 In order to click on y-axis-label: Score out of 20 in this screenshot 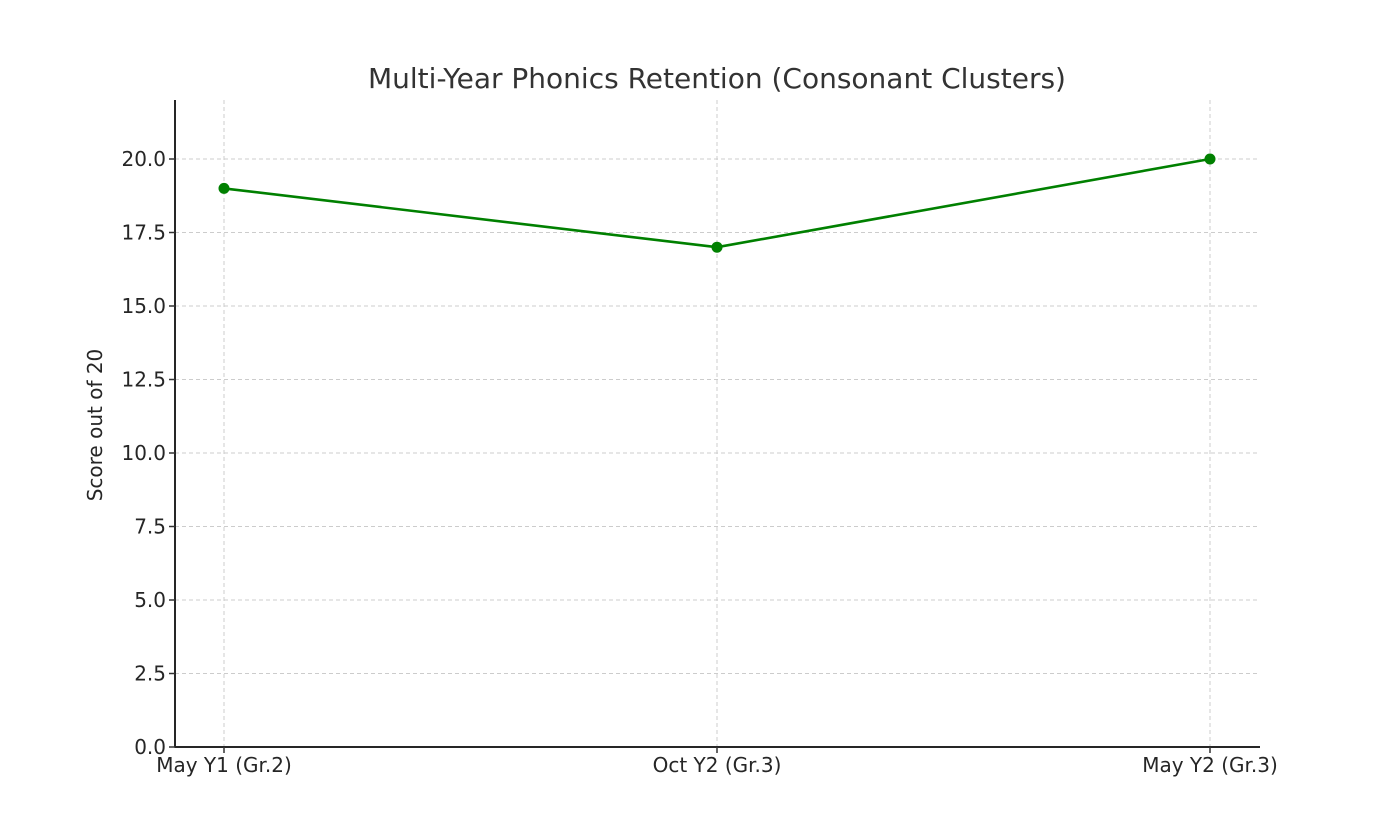, I will do `click(95, 425)`.